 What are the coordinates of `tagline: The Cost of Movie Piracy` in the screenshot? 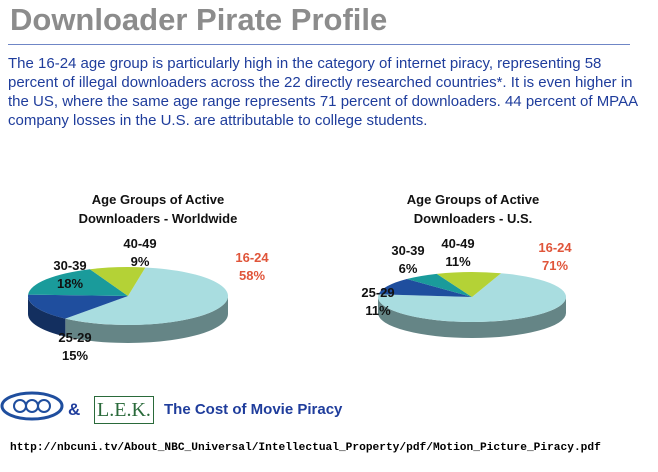 It's located at (253, 409).